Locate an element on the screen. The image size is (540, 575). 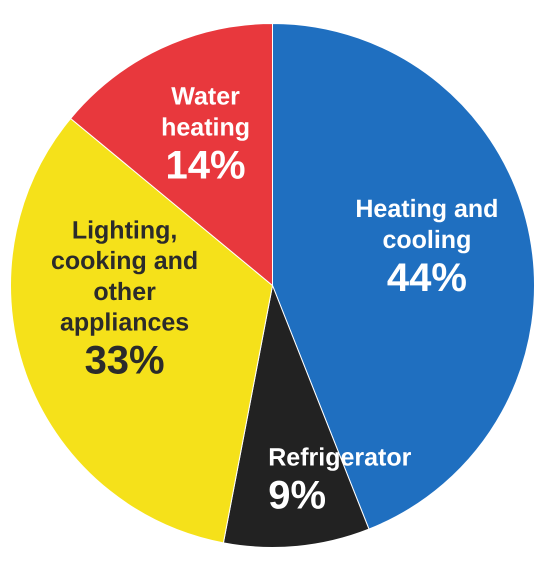
slice-label: Water heating is located at coordinates (205, 112).